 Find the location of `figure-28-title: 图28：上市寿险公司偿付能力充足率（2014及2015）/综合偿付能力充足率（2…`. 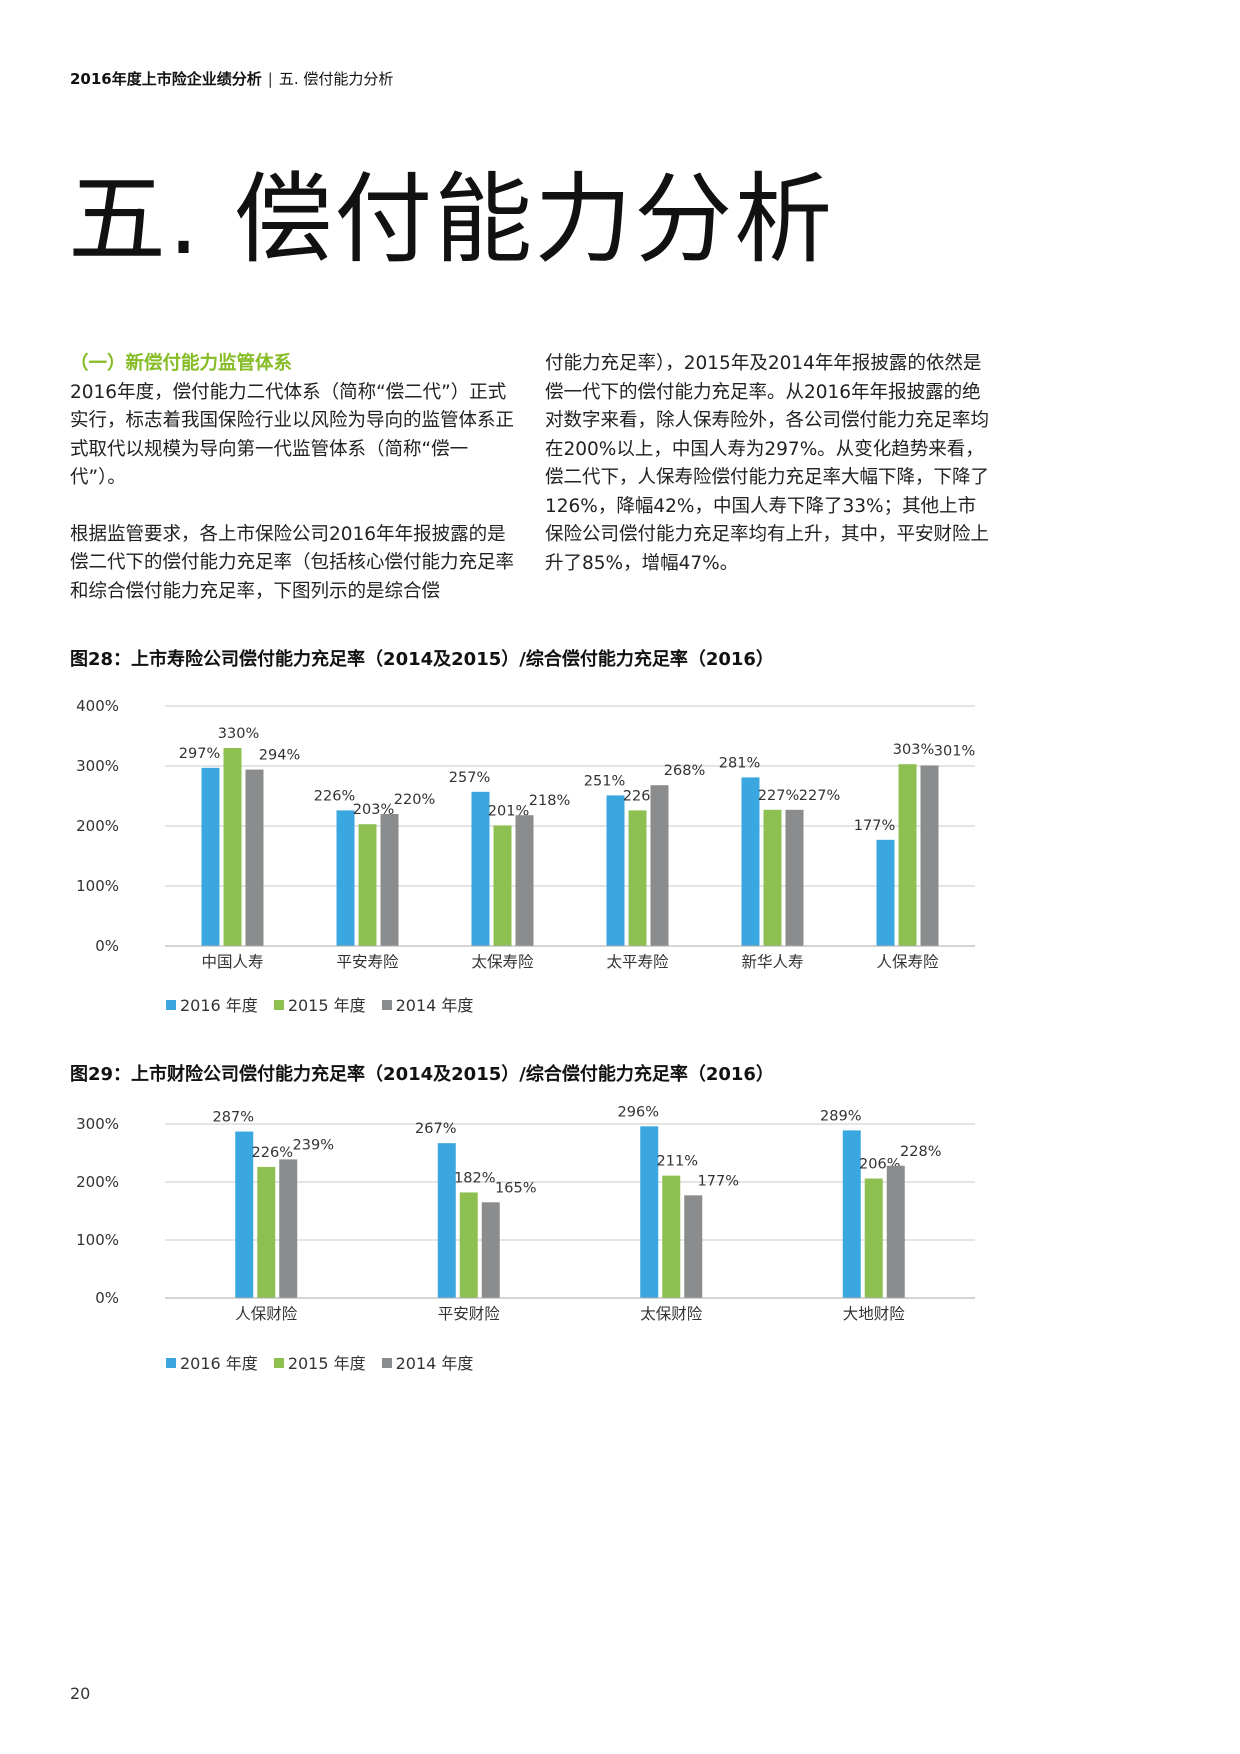

figure-28-title: 图28：上市寿险公司偿付能力充足率（2014及2015）/综合偿付能力充足率（2… is located at coordinates (422, 659).